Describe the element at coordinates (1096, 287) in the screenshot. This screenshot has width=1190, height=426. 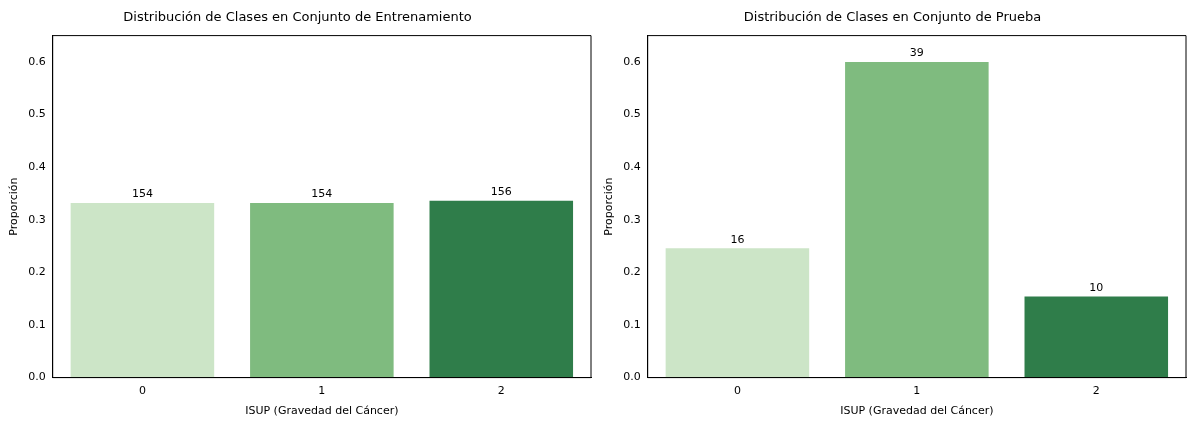
I see `annotation: 10` at that location.